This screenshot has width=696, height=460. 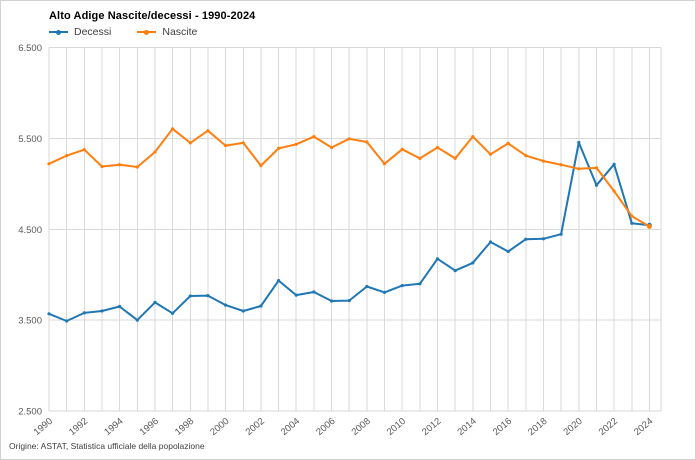 What do you see at coordinates (502, 427) in the screenshot?
I see `x-tick-label: 2016` at bounding box center [502, 427].